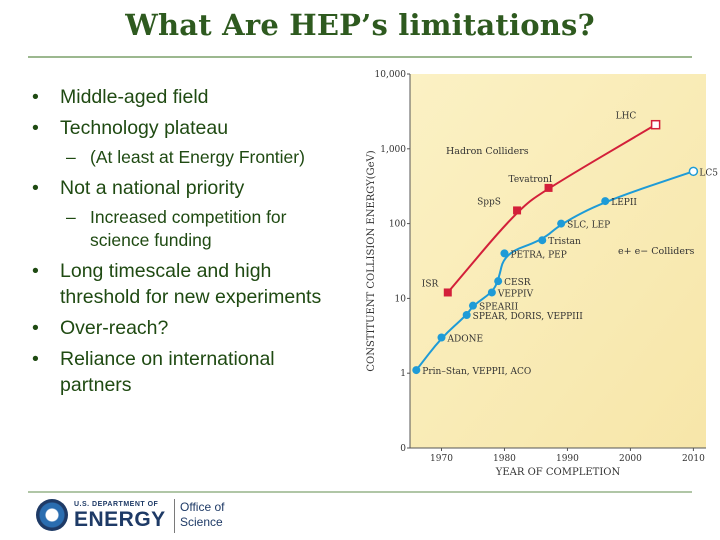 This screenshot has height=540, width=720. I want to click on y-tick-label: 10, so click(401, 299).